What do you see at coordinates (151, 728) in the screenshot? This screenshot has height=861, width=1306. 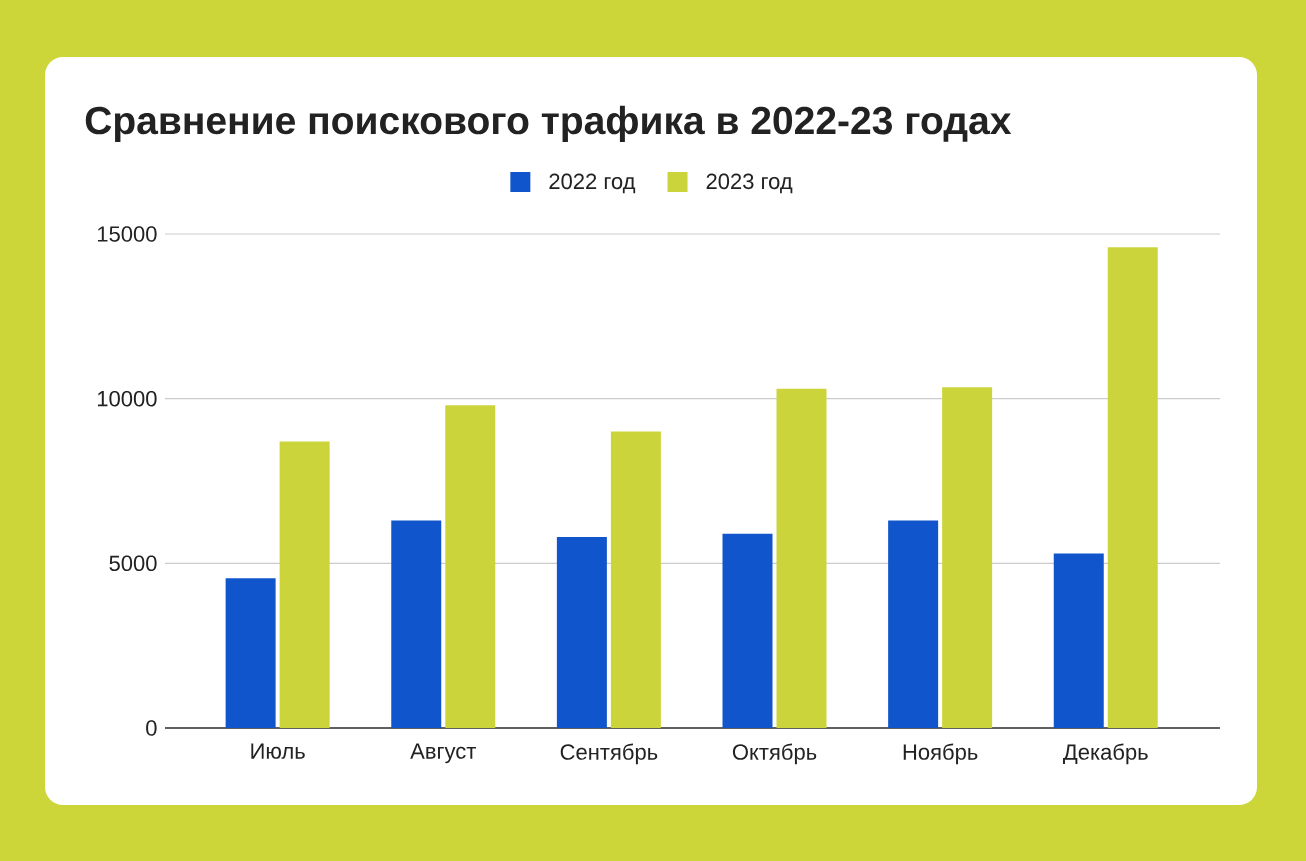 I see `y-tick-label: 0` at bounding box center [151, 728].